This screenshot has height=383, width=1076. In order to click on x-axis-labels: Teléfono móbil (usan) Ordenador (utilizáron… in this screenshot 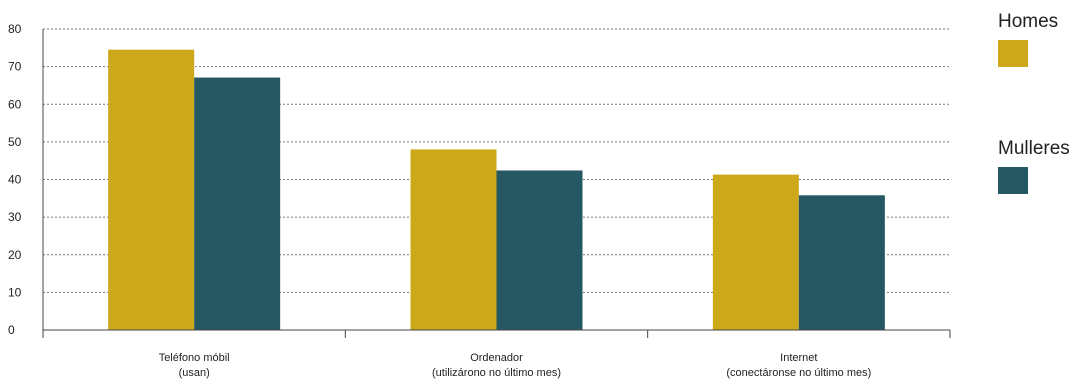, I will do `click(515, 365)`.